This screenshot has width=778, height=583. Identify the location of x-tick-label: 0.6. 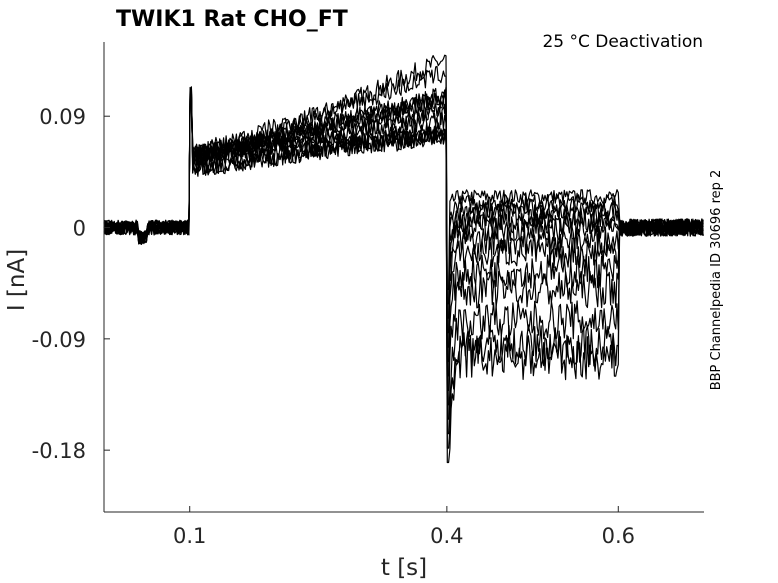
(618, 536).